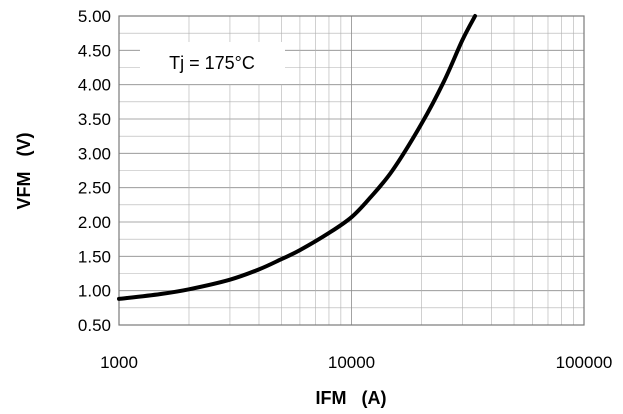  I want to click on x-axis-title: IFM (A), so click(351, 398).